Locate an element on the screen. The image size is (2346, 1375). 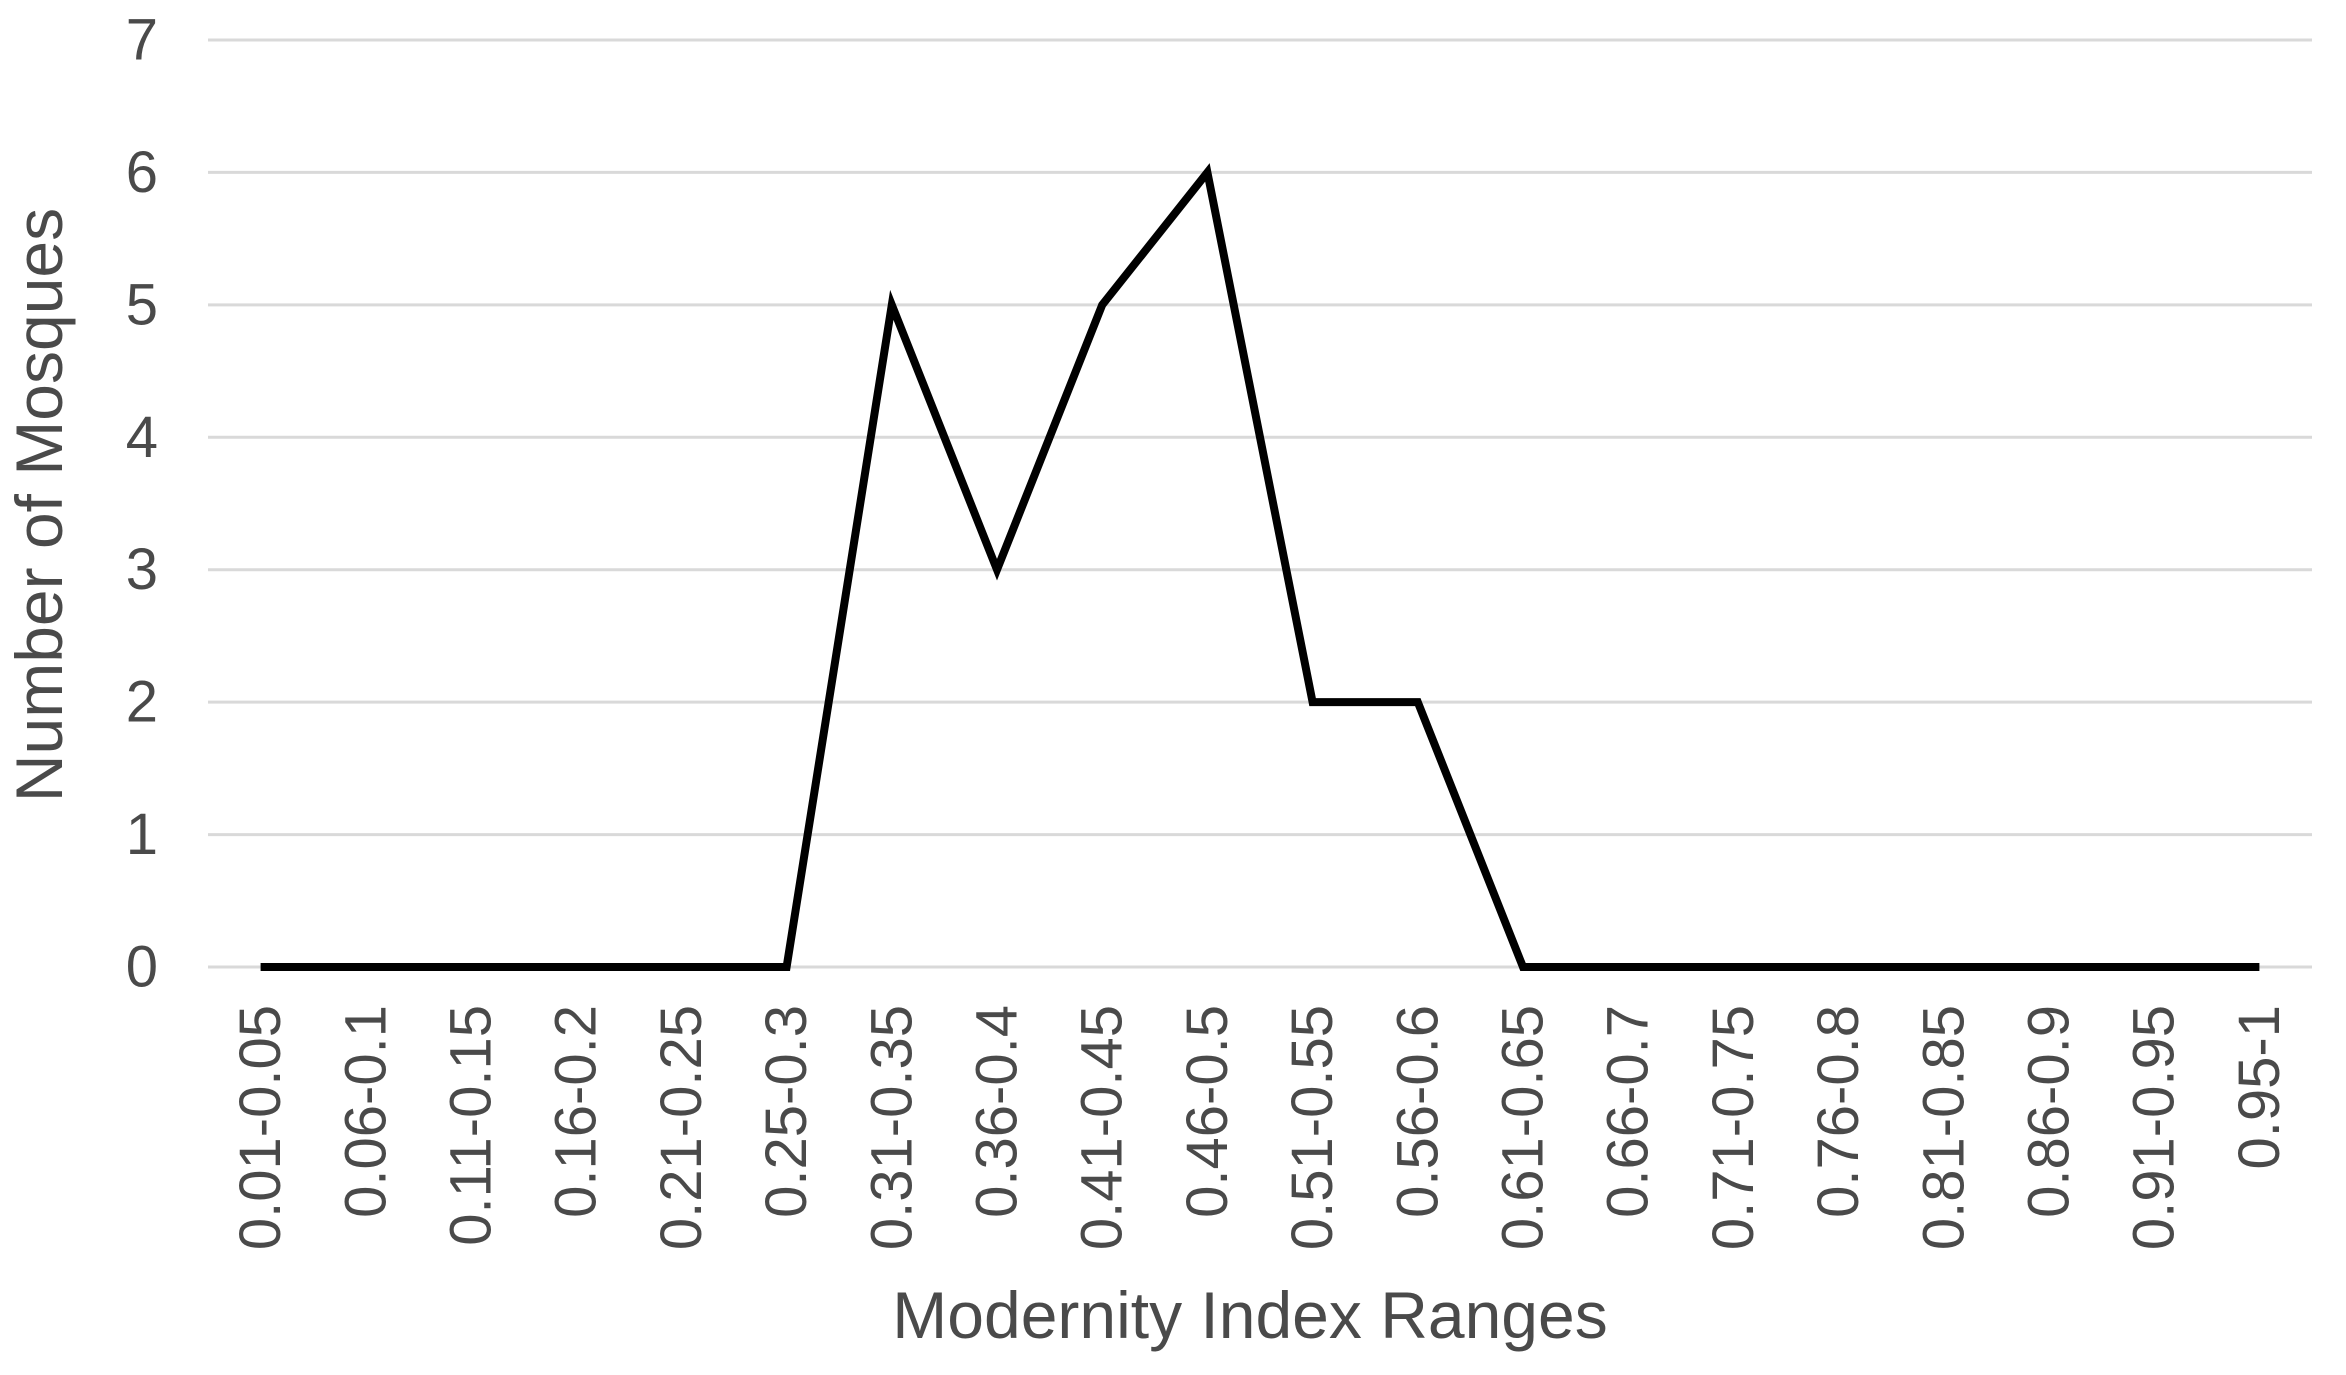
x-tick-label-0.91-0.95: 0.91-0.95 is located at coordinates (2154, 1127).